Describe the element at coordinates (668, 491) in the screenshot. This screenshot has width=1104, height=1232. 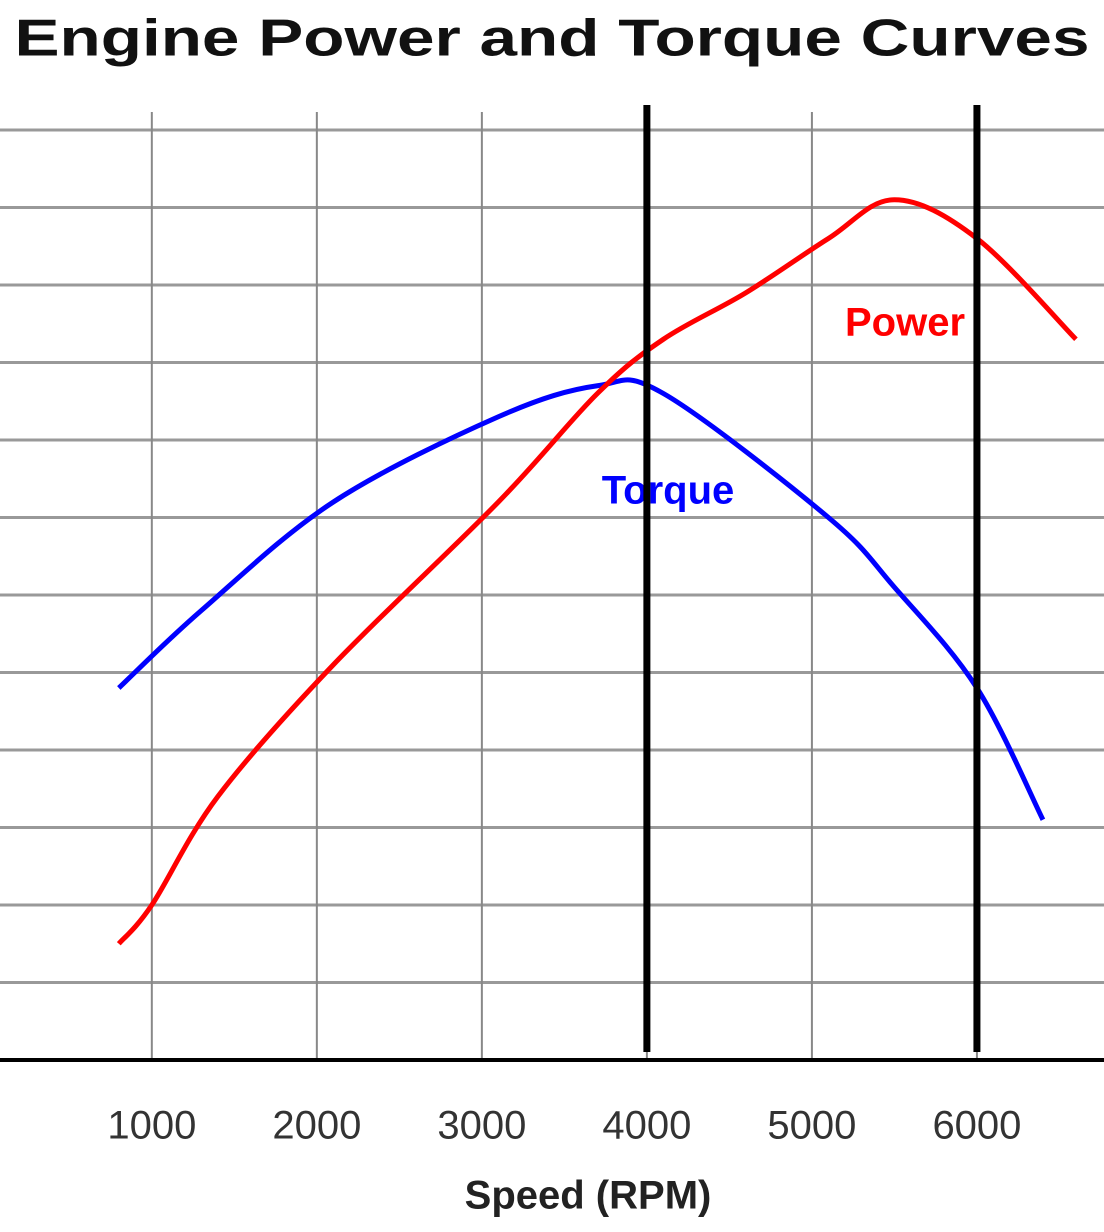
I see `series-label: Torque` at that location.